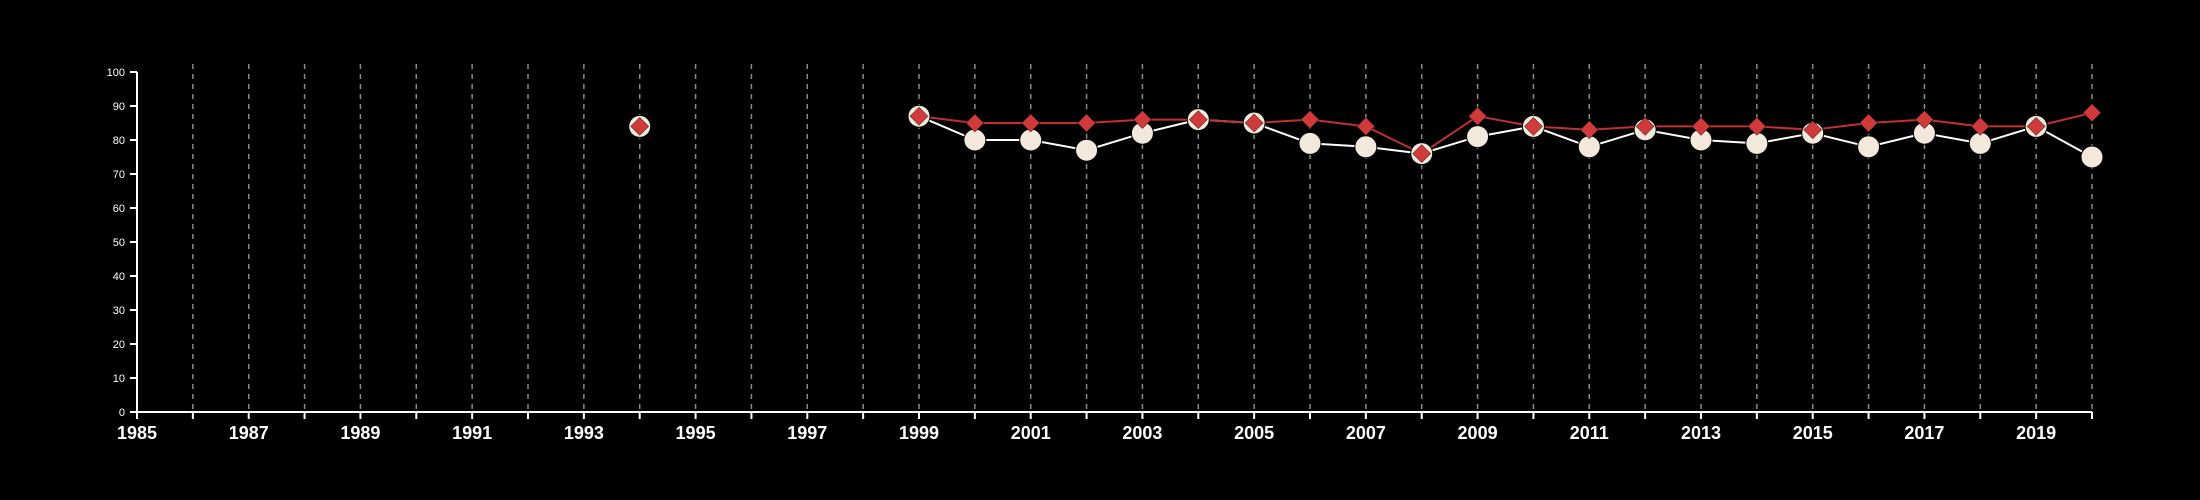 The image size is (2200, 500). Describe the element at coordinates (1701, 433) in the screenshot. I see `x-tick-label: 2013` at that location.